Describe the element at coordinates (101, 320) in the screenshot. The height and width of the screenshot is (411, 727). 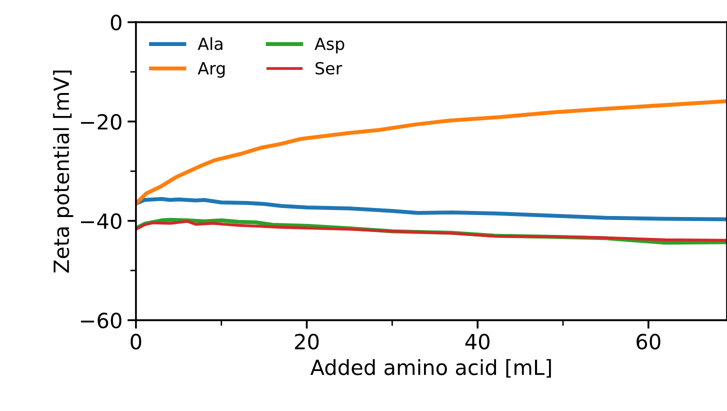
I see `y-tick-label: −60` at that location.